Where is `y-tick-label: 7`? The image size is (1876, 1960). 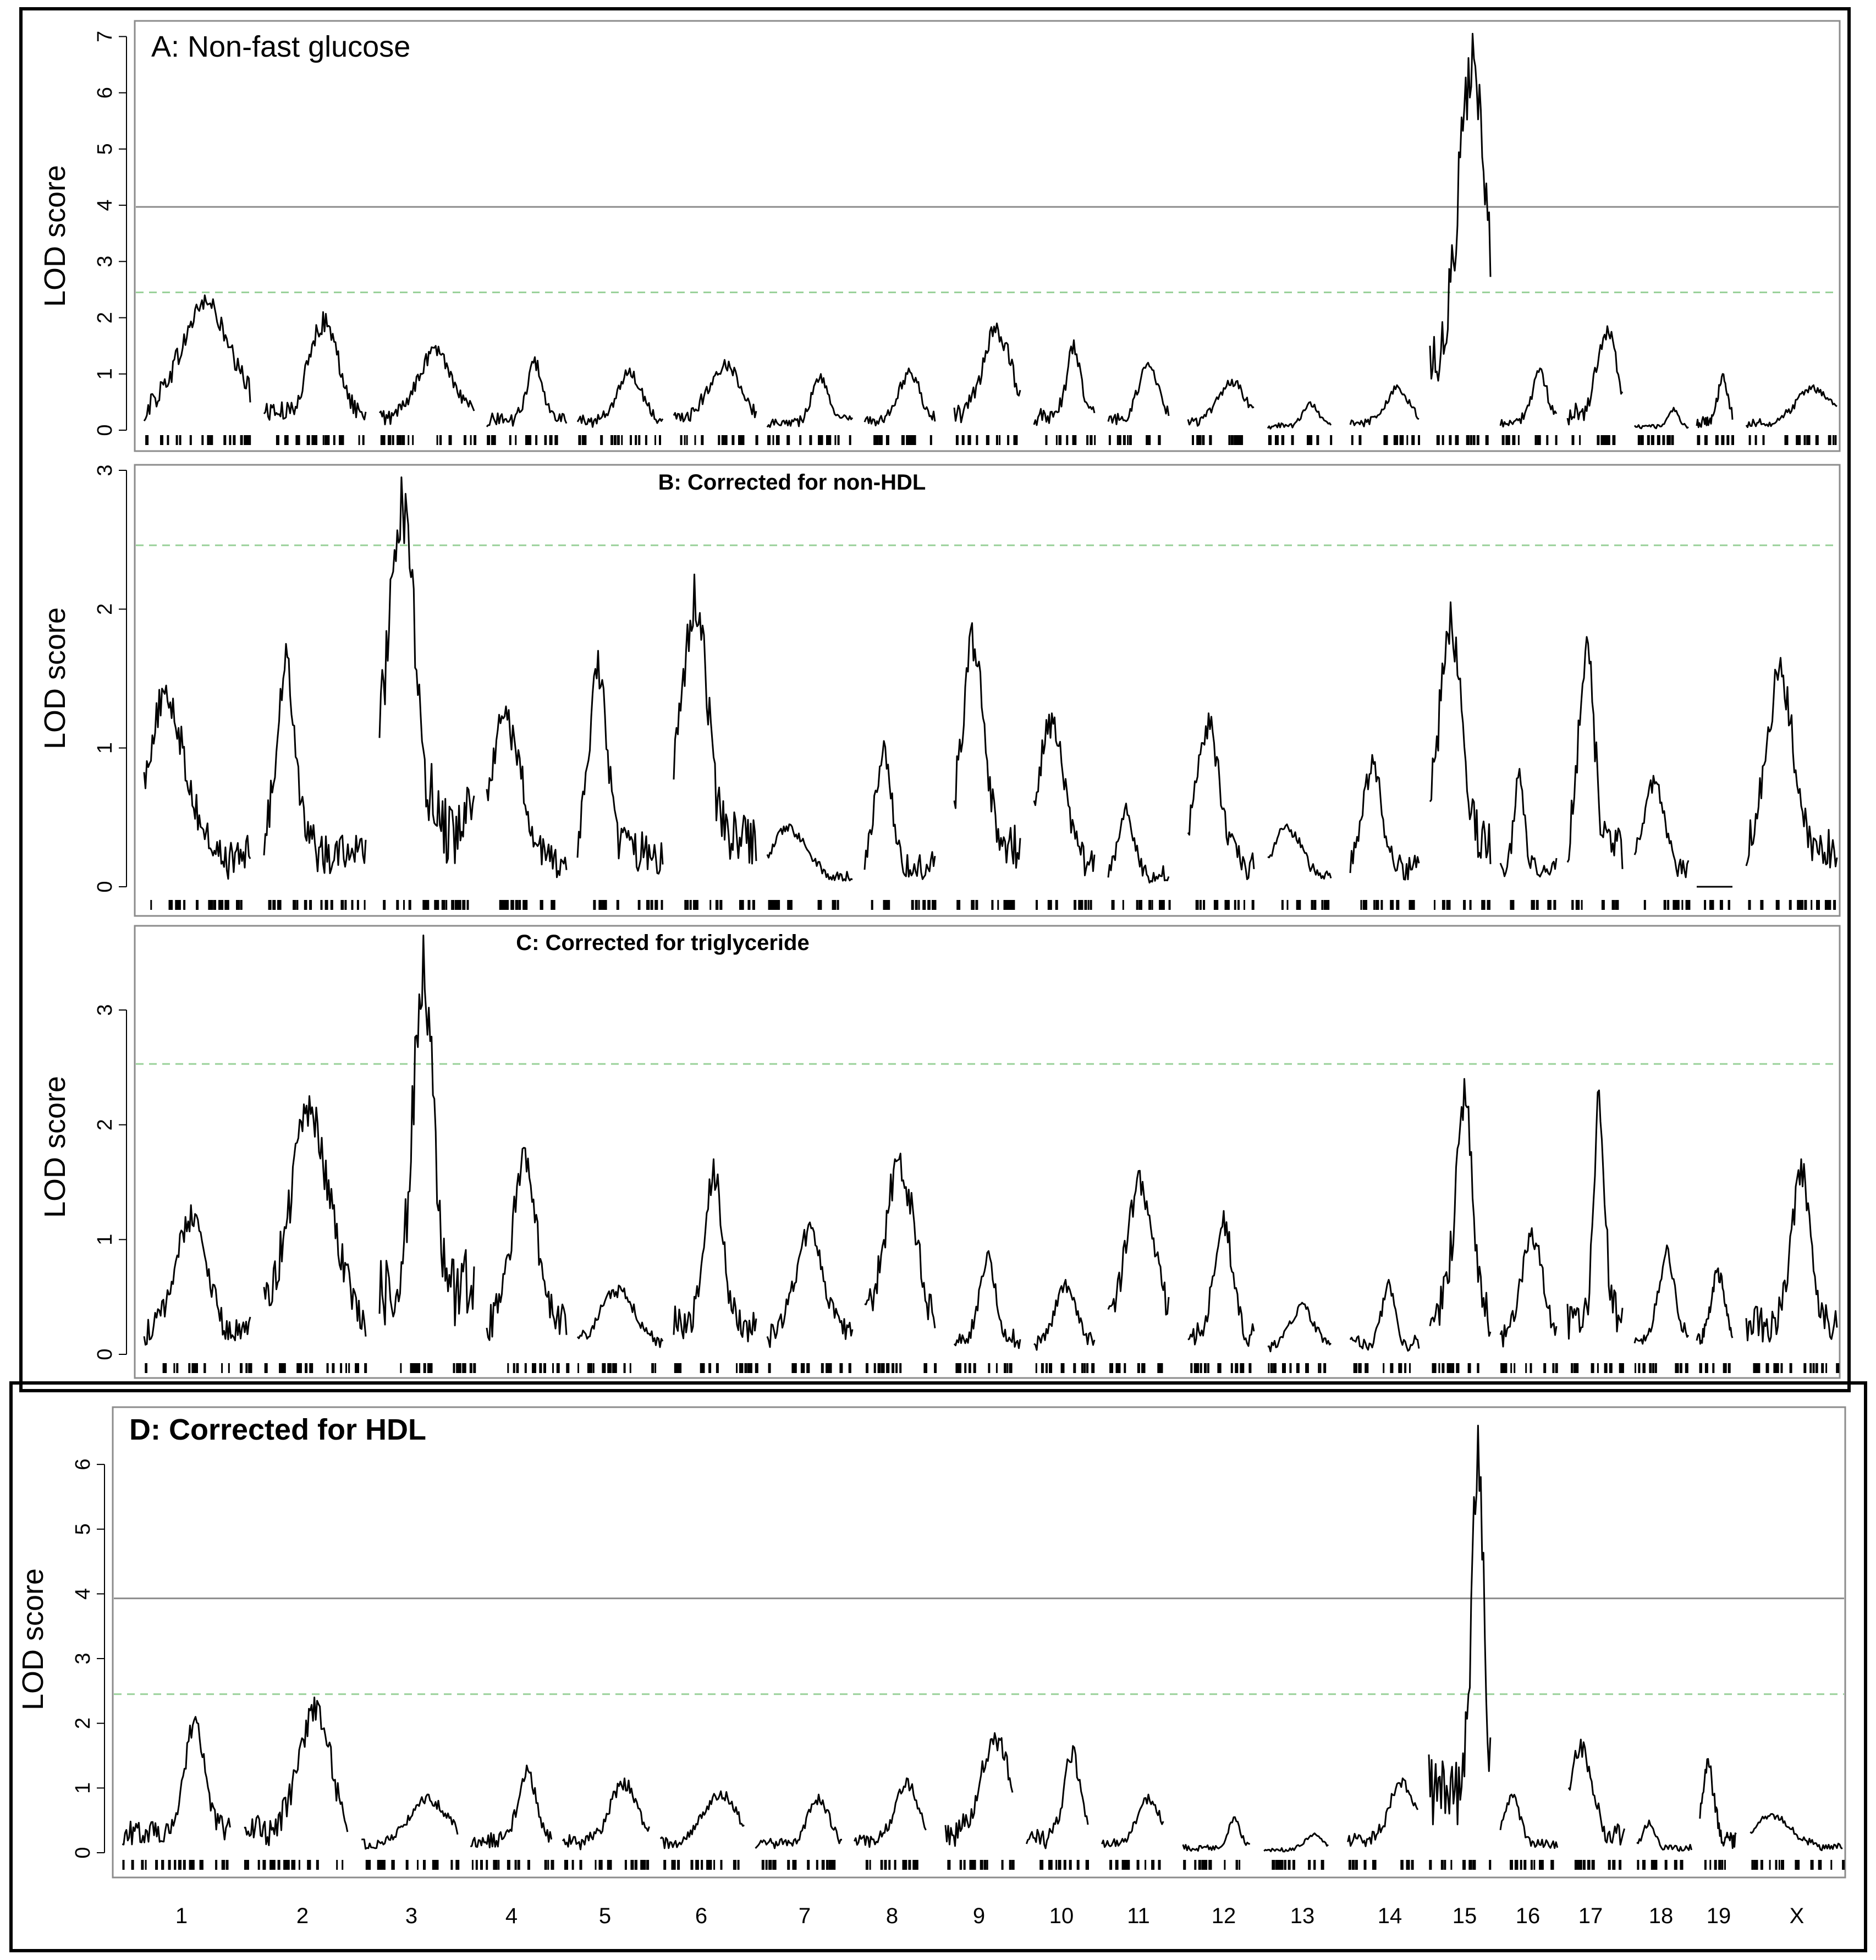 y-tick-label: 7 is located at coordinates (105, 36).